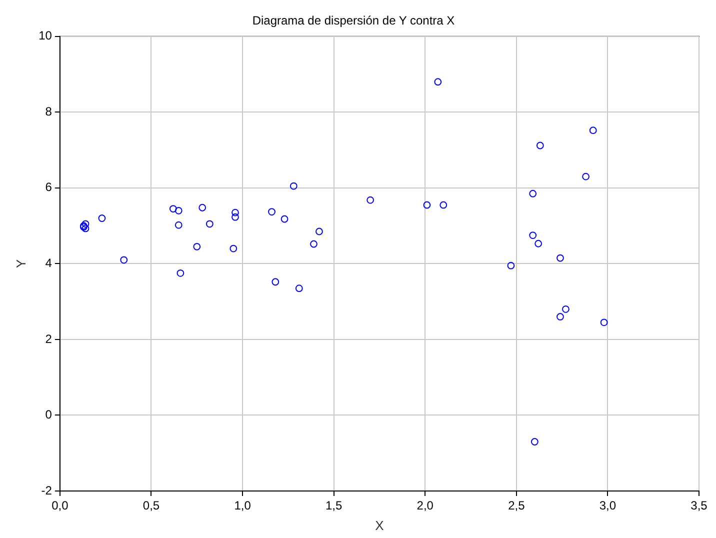 The image size is (716, 538). What do you see at coordinates (353, 21) in the screenshot?
I see `chart-title: Diagrama de dispersión de Y contra X` at bounding box center [353, 21].